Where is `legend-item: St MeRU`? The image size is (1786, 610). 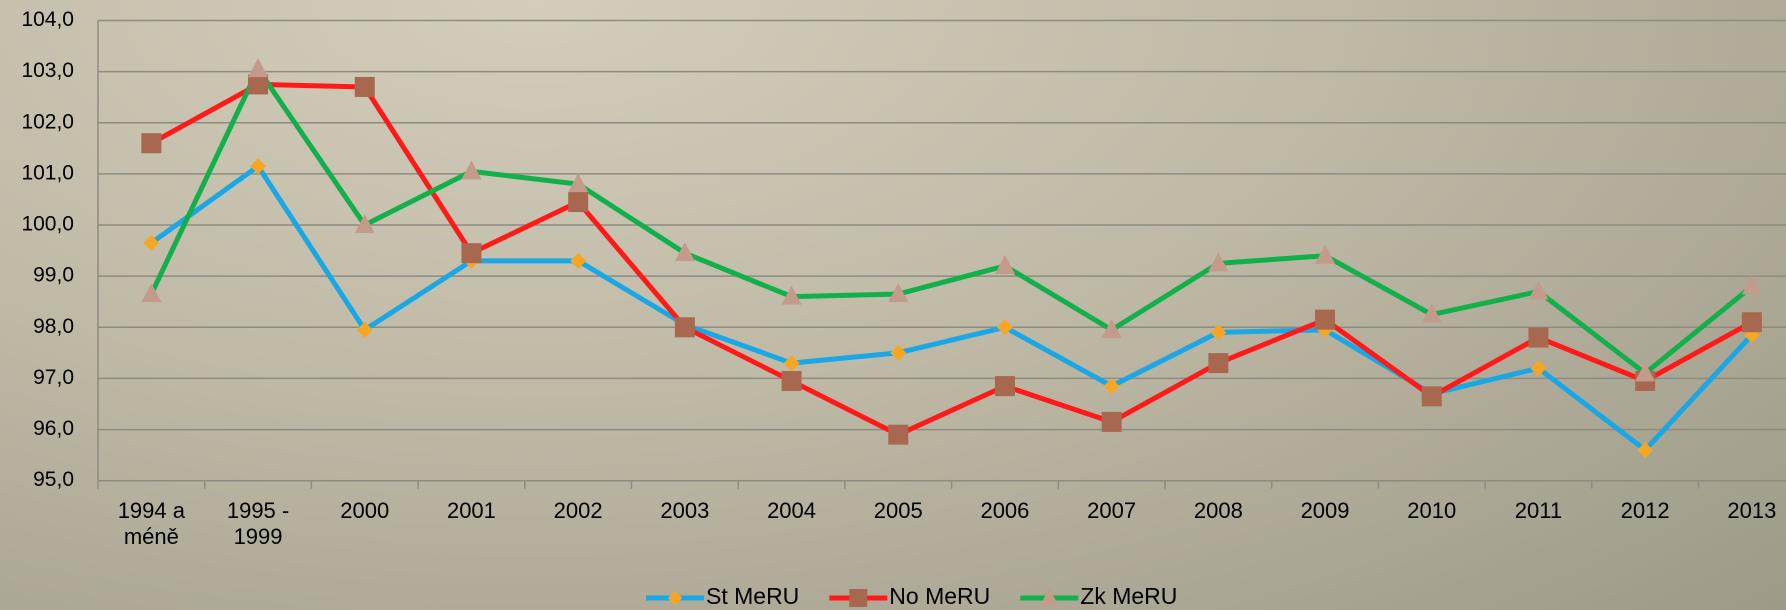
legend-item: St MeRU is located at coordinates (722, 596).